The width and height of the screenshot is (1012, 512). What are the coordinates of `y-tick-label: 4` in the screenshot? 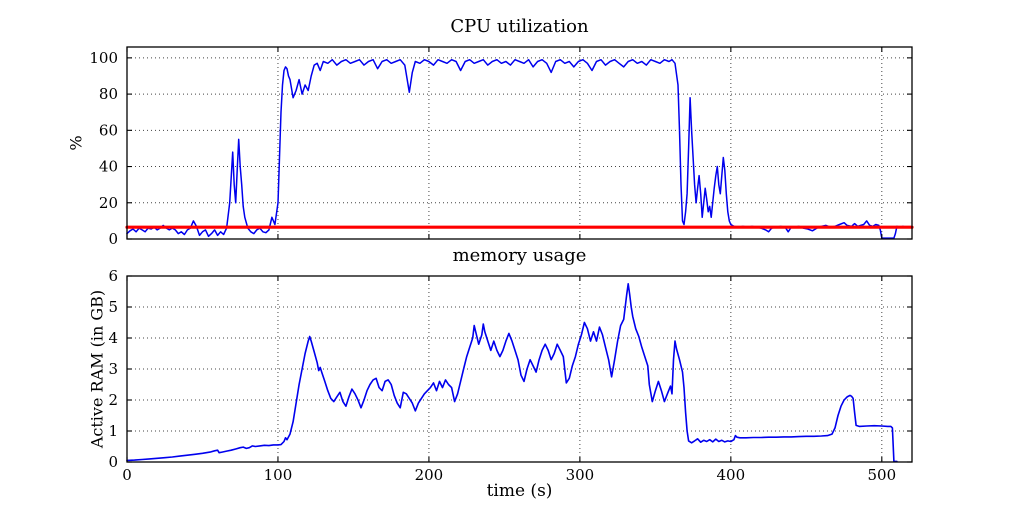 It's located at (113, 338).